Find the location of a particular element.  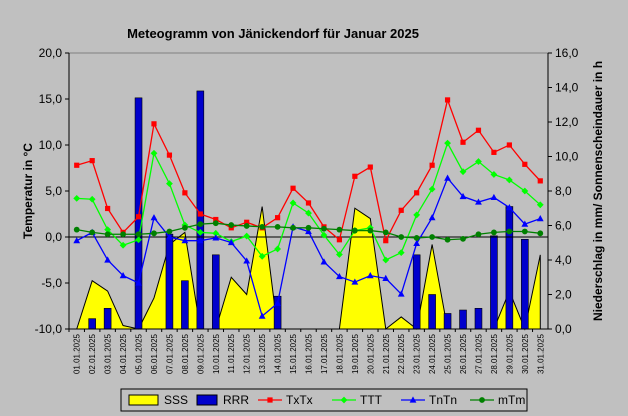

legend-label-sss: SSS is located at coordinates (176, 400).